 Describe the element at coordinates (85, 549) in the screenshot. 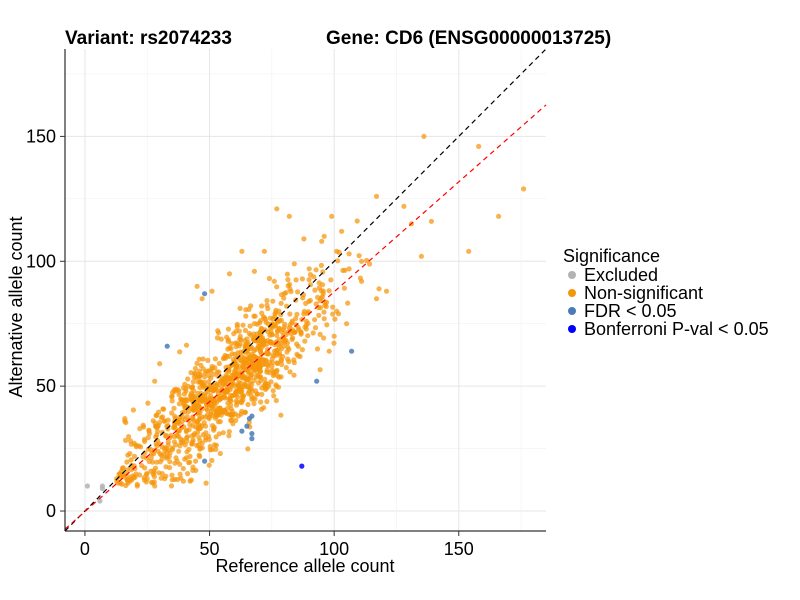

I see `x-tick-label: 0` at that location.